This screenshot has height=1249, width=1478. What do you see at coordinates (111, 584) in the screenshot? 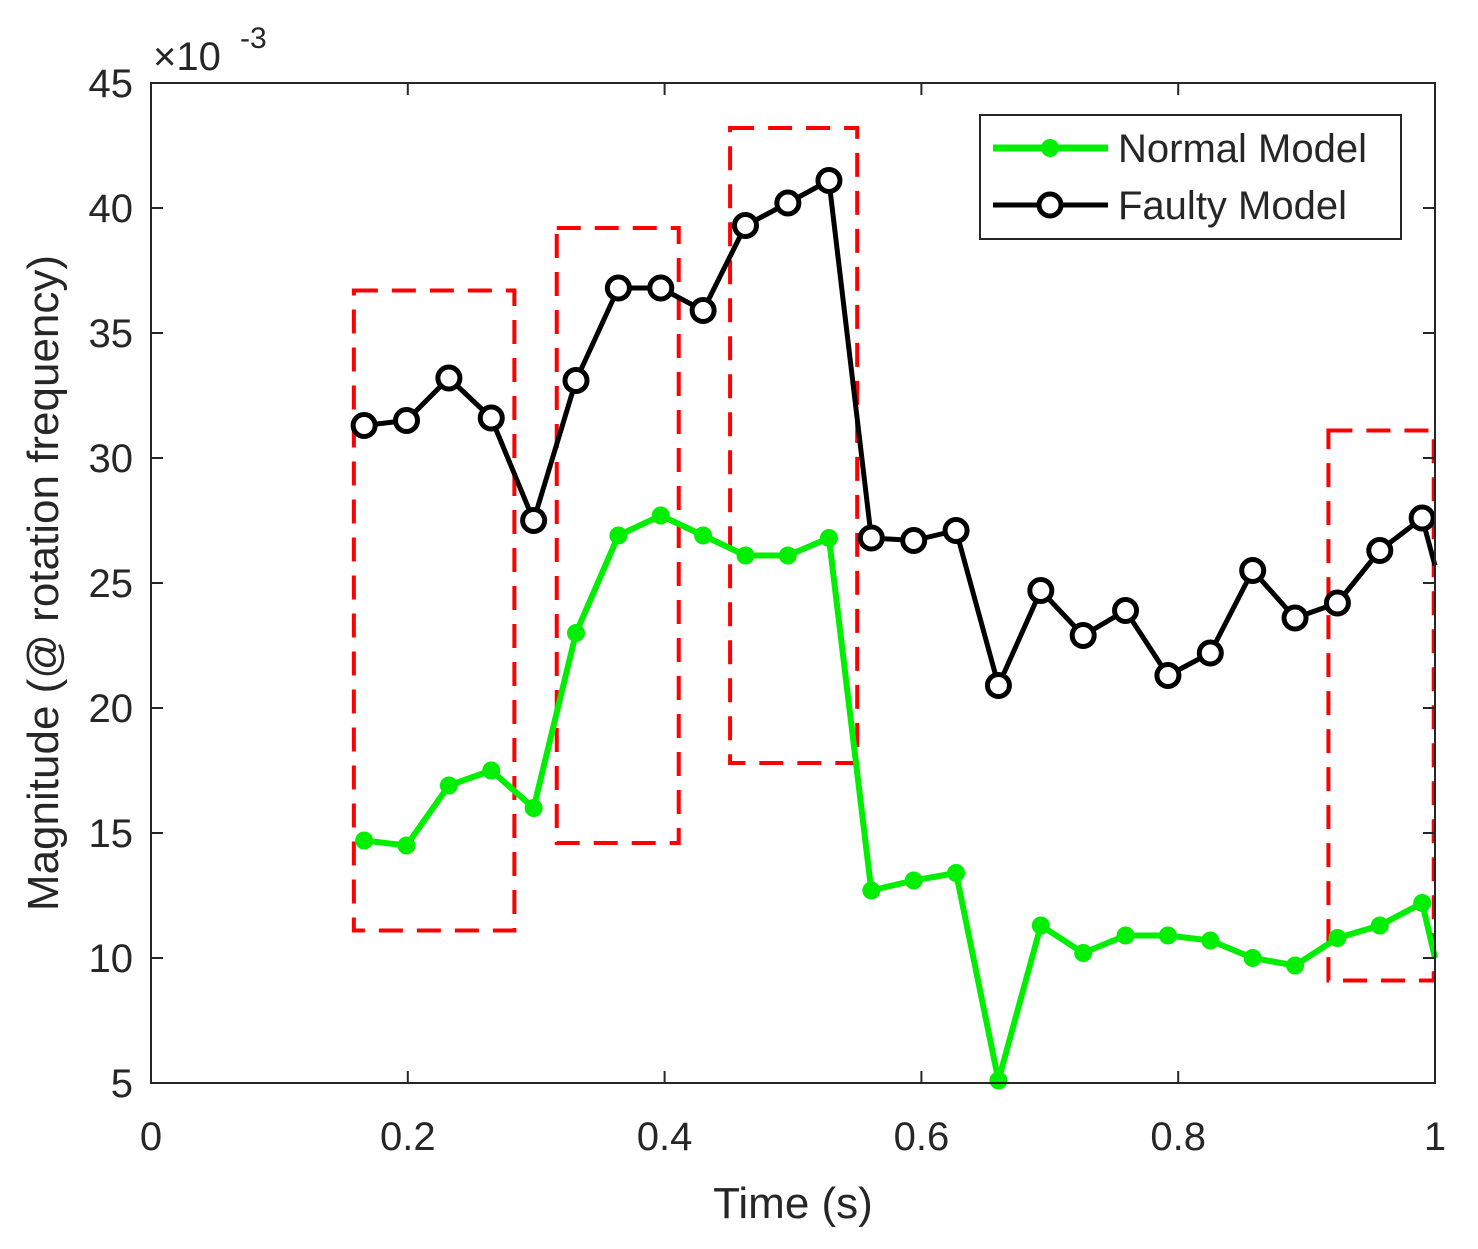
I see `y-tick-label: 25` at bounding box center [111, 584].